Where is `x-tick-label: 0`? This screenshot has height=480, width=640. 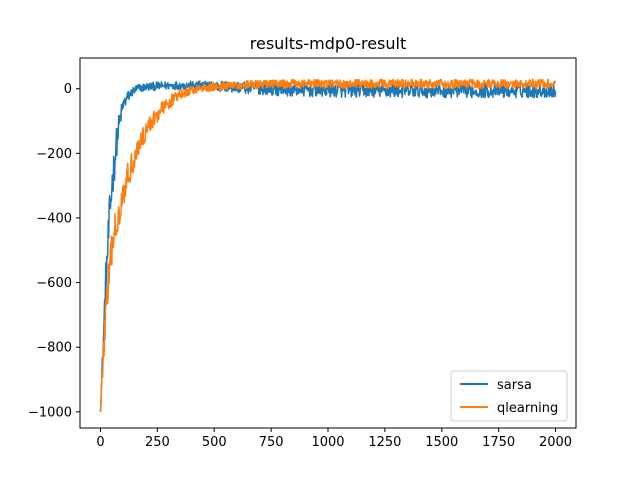
x-tick-label: 0 is located at coordinates (100, 442).